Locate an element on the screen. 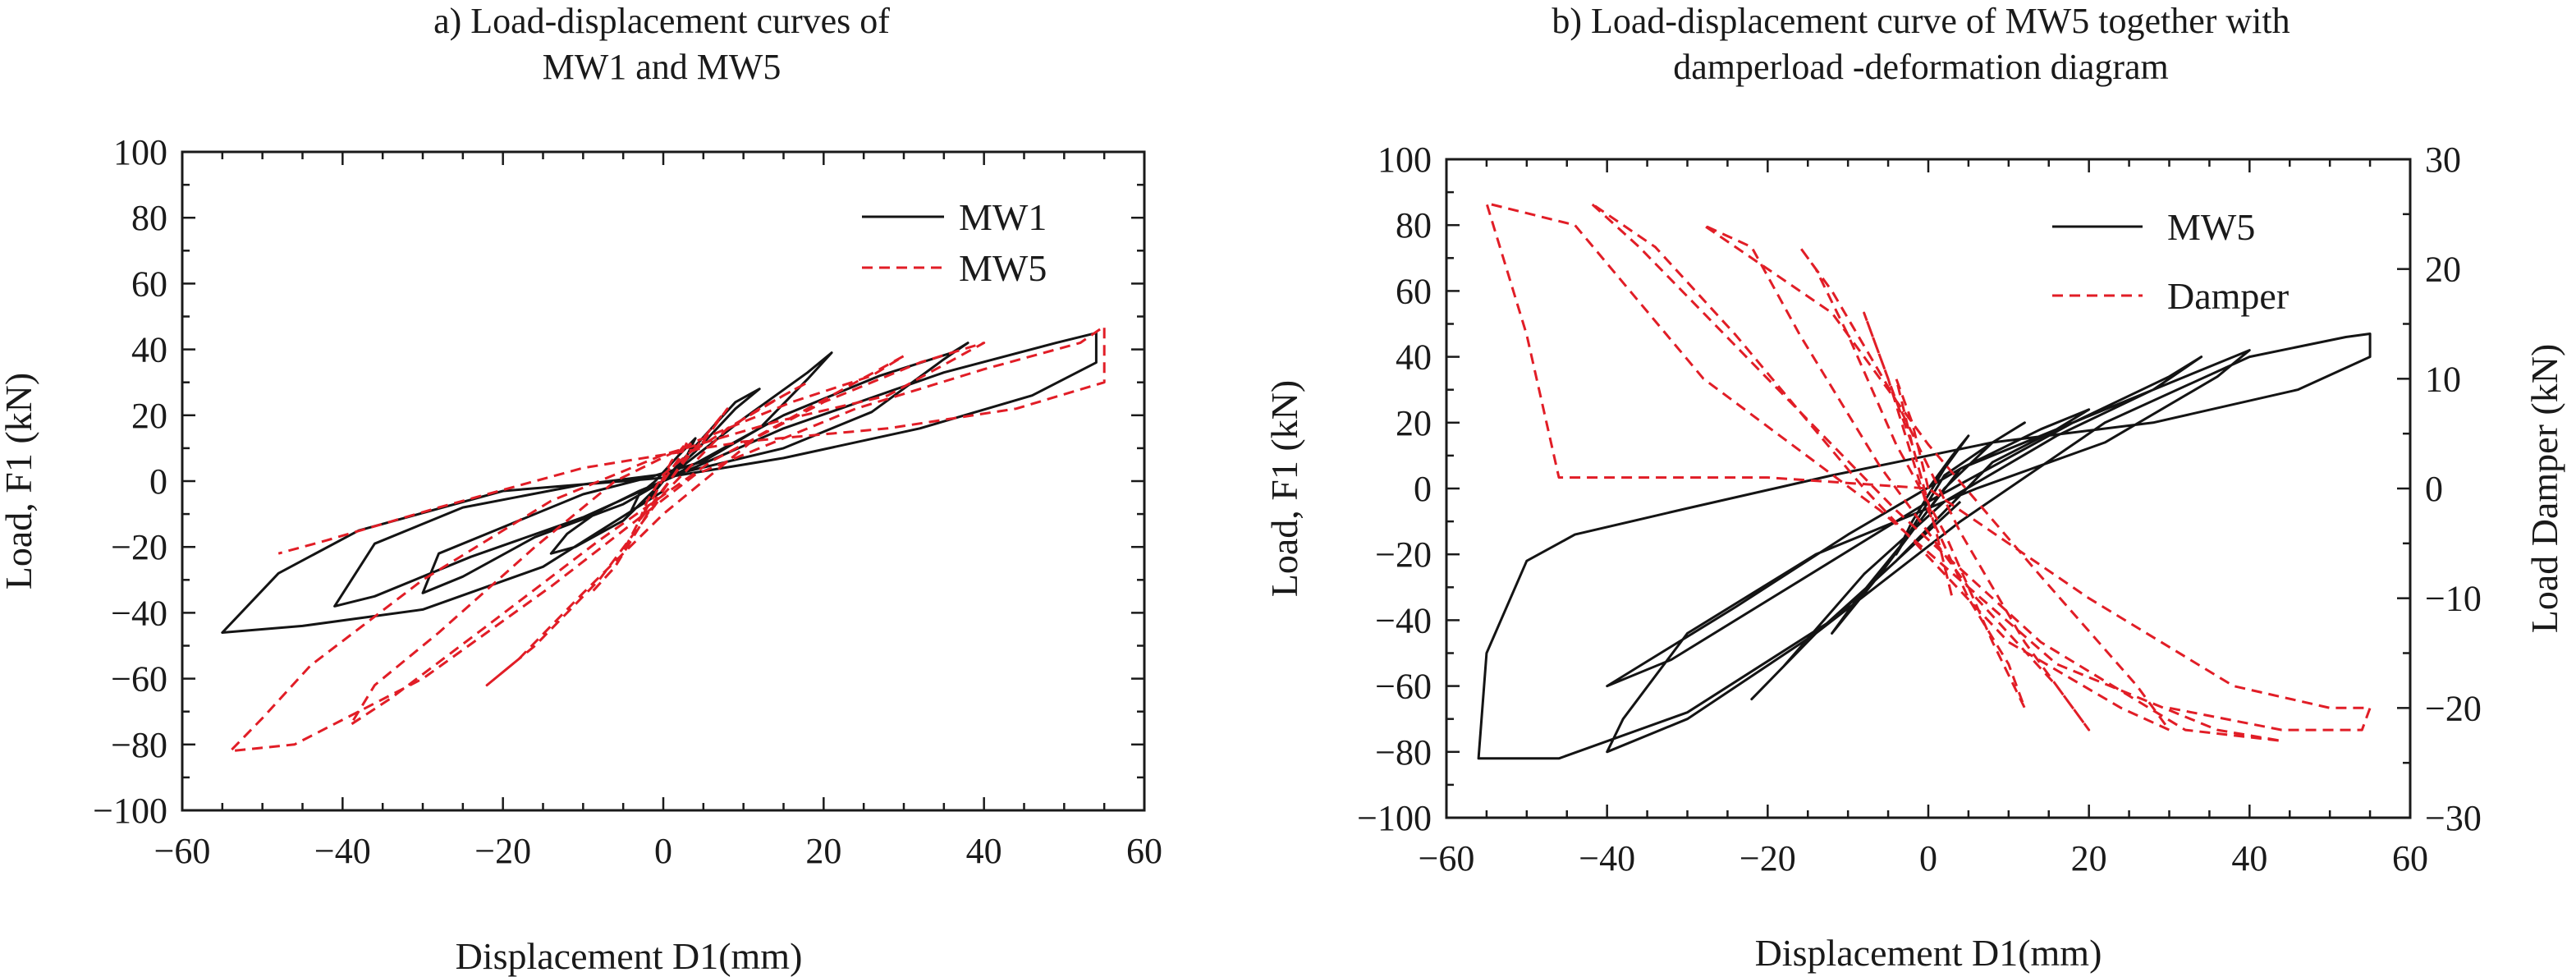 The image size is (2576, 977). chart-b-y2-tick-label: −10 is located at coordinates (2454, 599).